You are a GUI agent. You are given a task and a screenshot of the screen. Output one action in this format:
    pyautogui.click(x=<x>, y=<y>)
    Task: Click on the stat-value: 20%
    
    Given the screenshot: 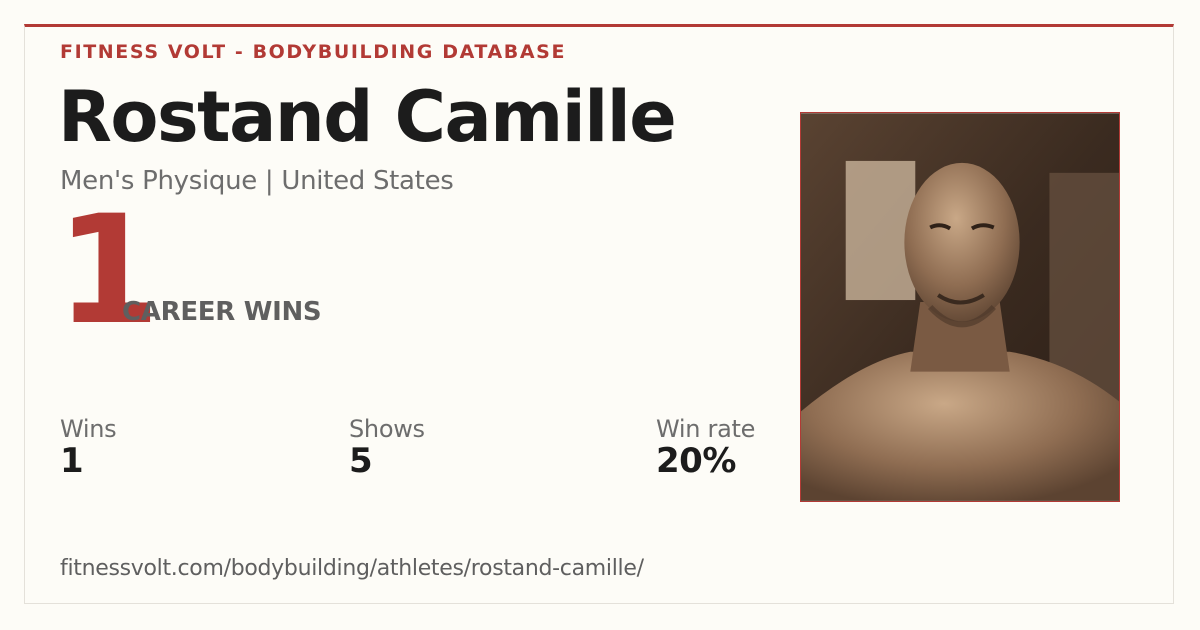 What is the action you would take?
    pyautogui.click(x=696, y=461)
    